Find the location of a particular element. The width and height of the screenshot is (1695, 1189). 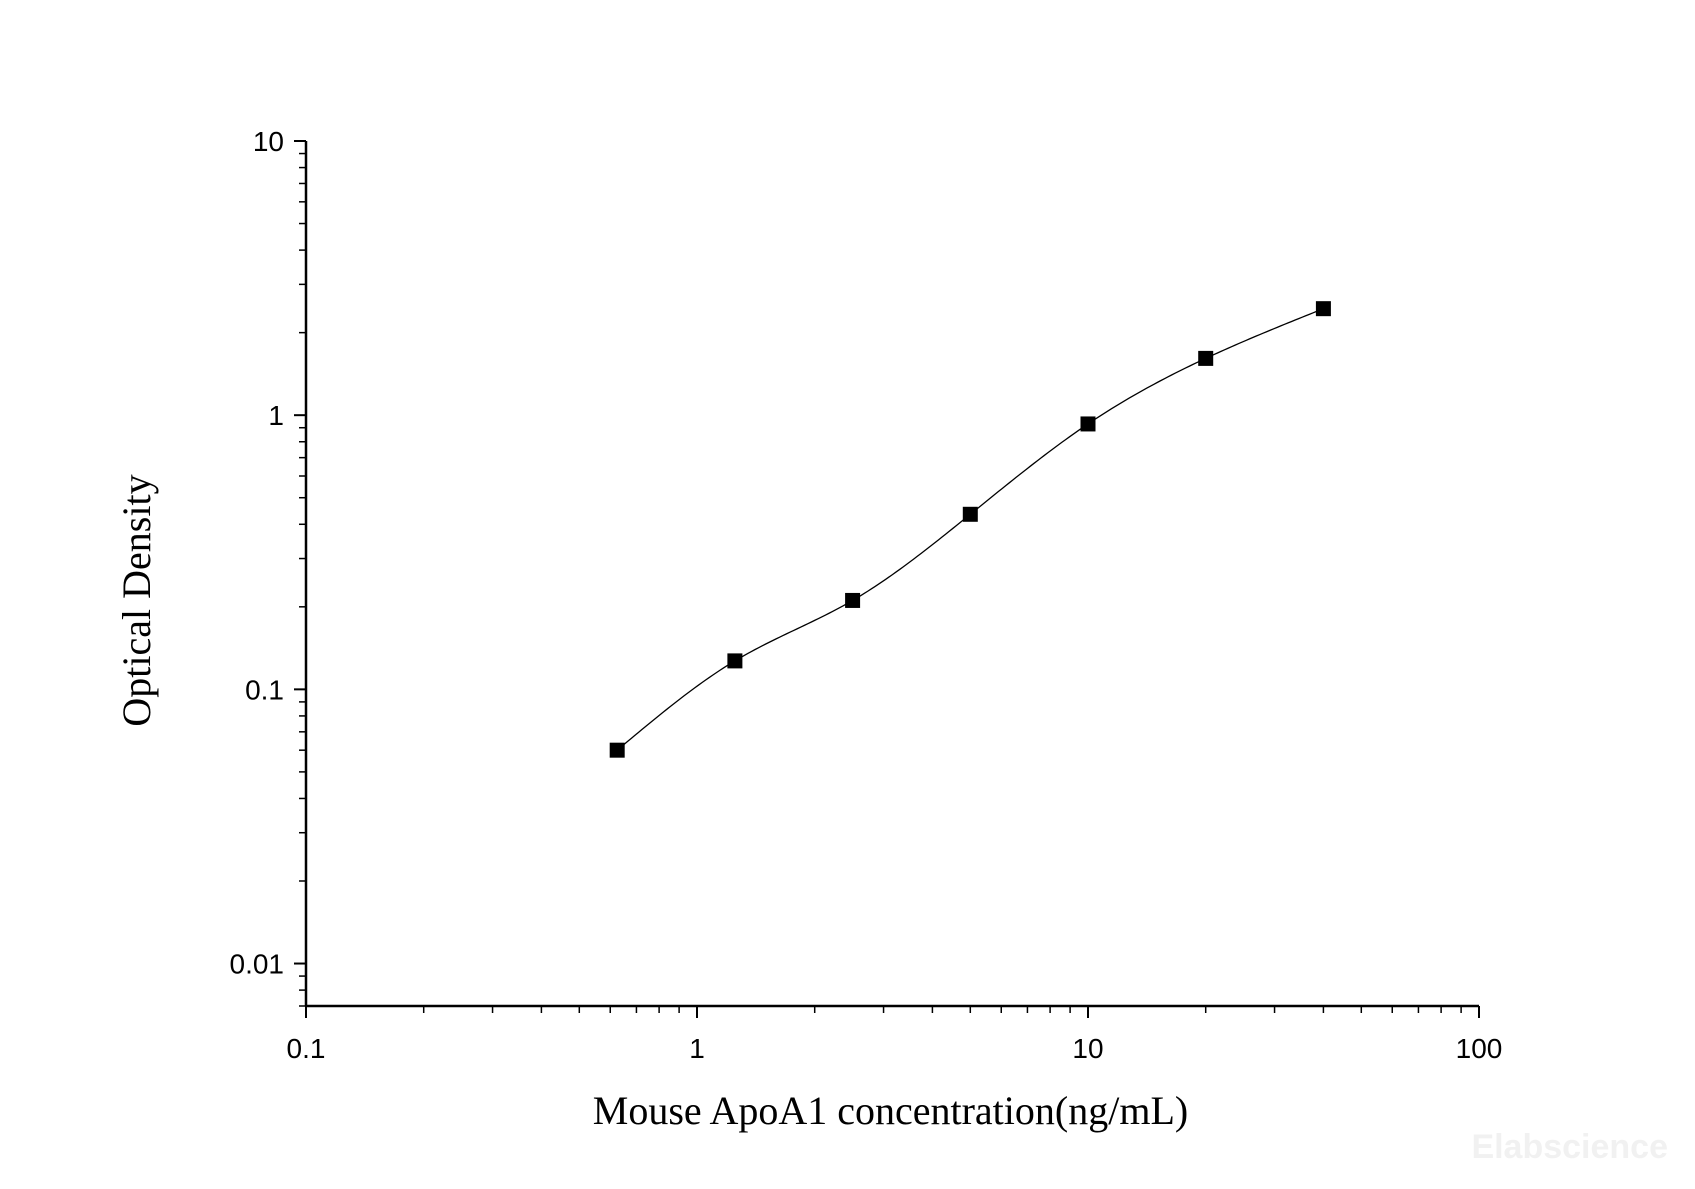

watermark-logo: Elabscience is located at coordinates (1569, 1147).